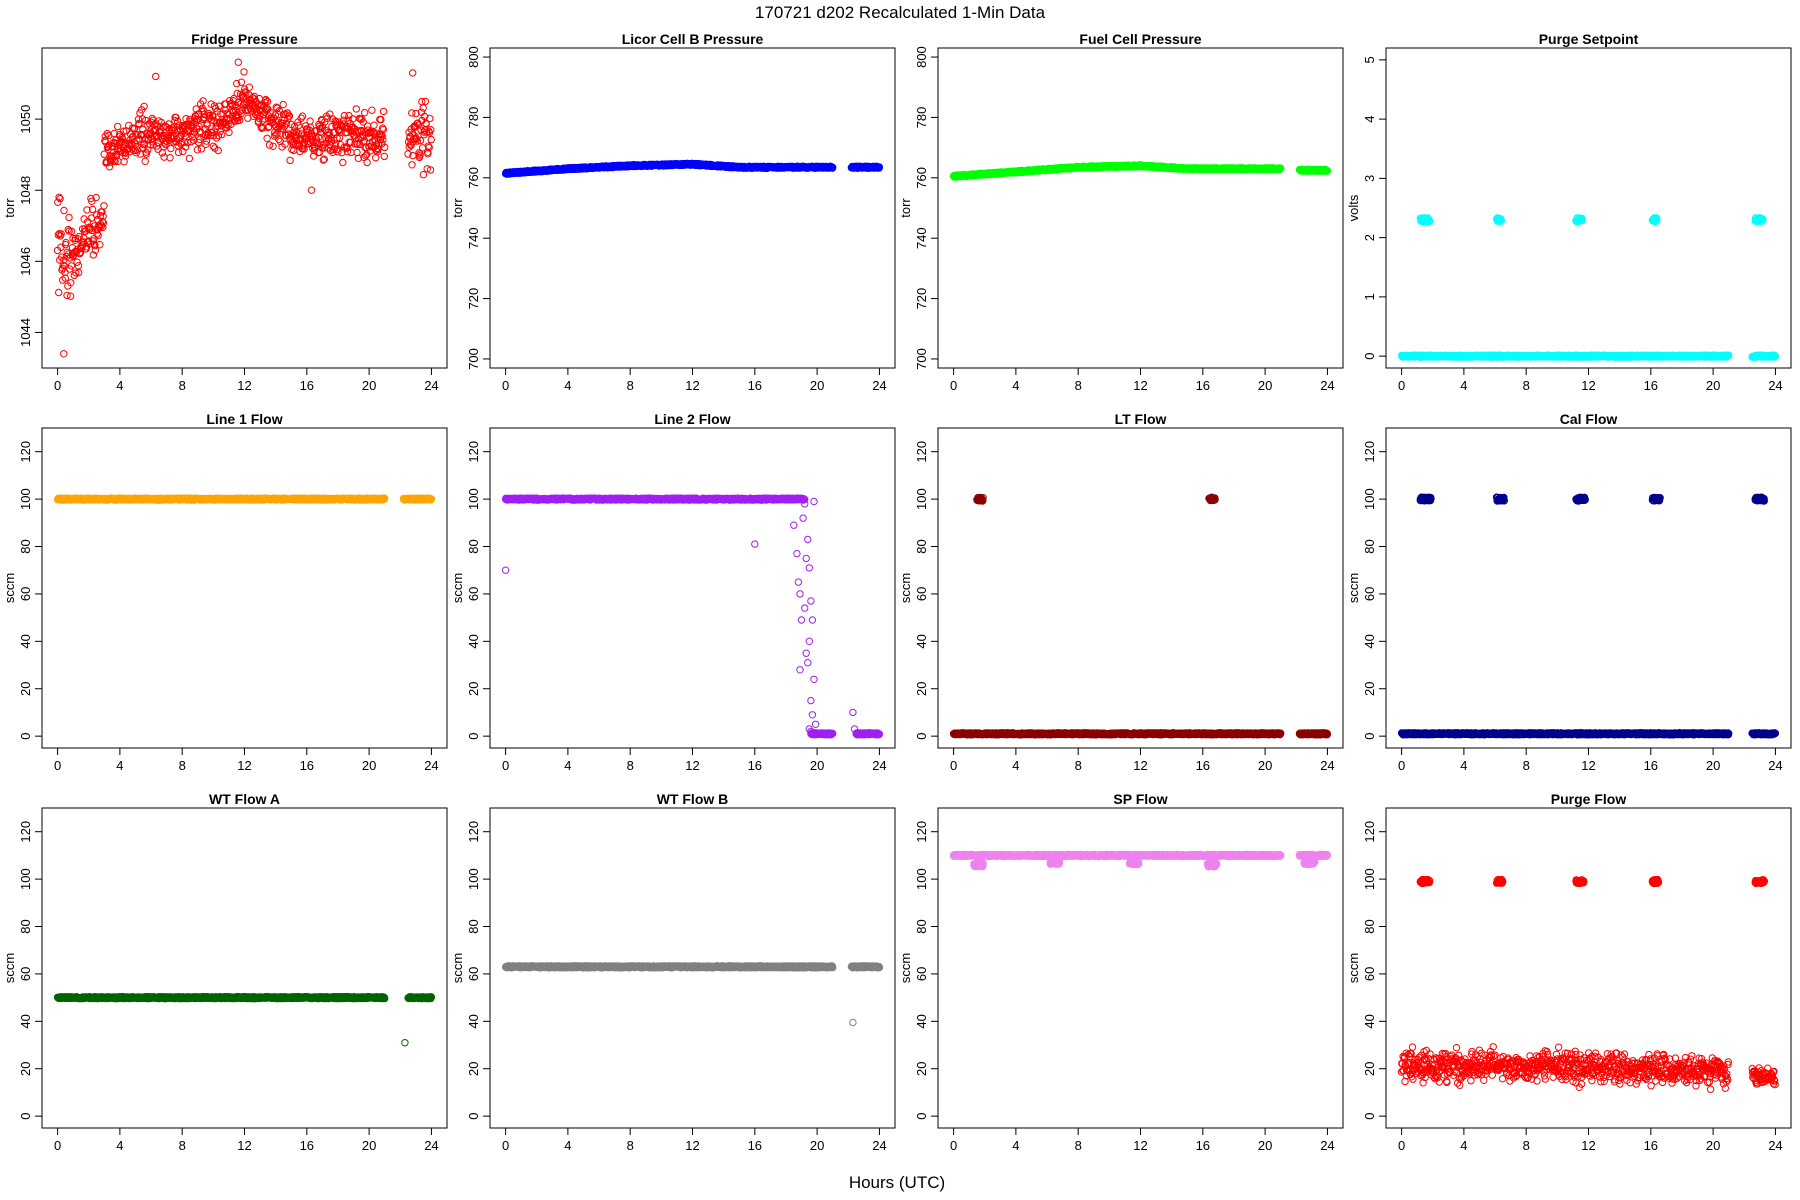 Image resolution: width=1800 pixels, height=1200 pixels. I want to click on y-tick-label: 740, so click(473, 238).